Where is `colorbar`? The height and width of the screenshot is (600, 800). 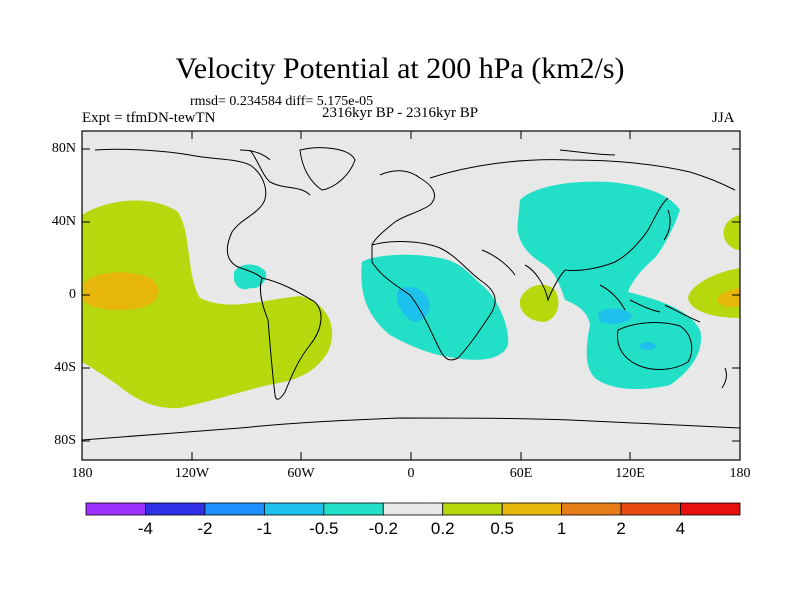
colorbar is located at coordinates (413, 509).